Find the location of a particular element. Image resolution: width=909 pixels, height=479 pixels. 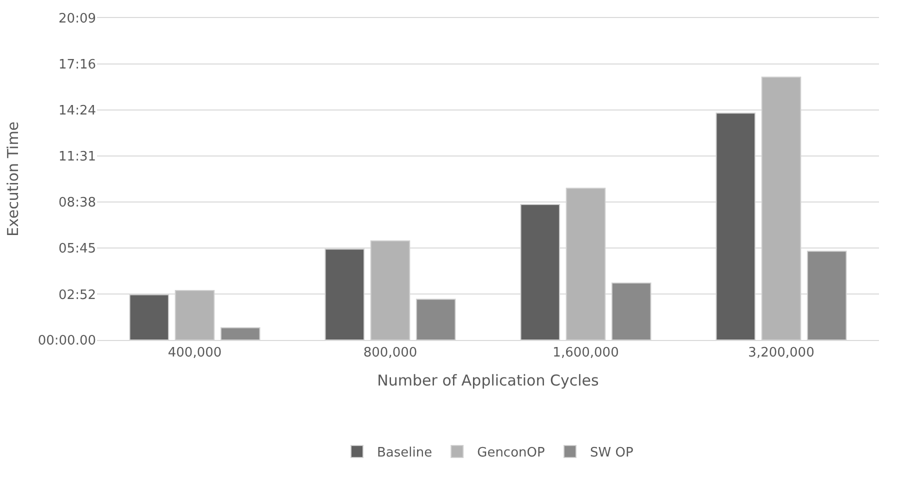

x-axis-title: Number of Application Cycles is located at coordinates (488, 381).